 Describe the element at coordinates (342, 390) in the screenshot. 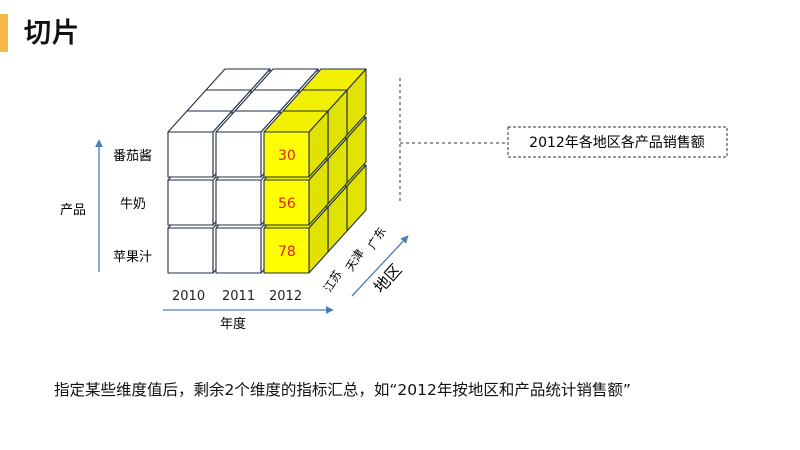

I see `slide-caption: 指定某些维度值后，剩余2个维度的指标汇总，如“2012年按地区和产品统计销售额”` at that location.